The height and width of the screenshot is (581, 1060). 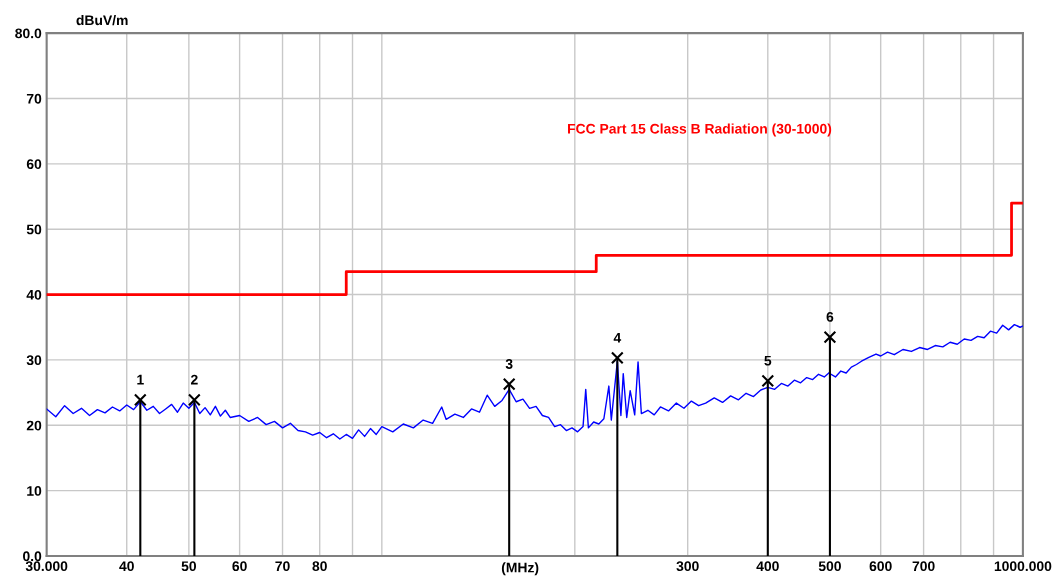 I want to click on x-tick-label: 70, so click(x=282, y=566).